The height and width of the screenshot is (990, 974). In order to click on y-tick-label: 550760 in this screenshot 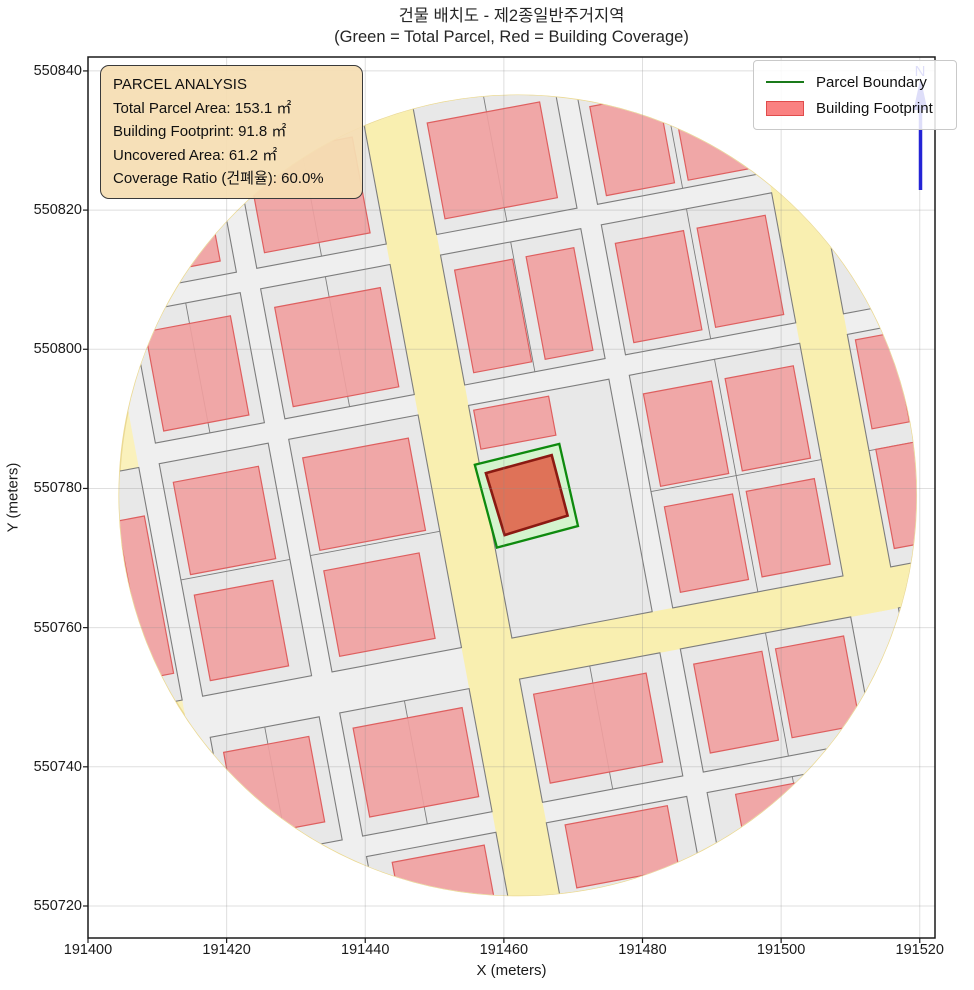, I will do `click(57, 627)`.